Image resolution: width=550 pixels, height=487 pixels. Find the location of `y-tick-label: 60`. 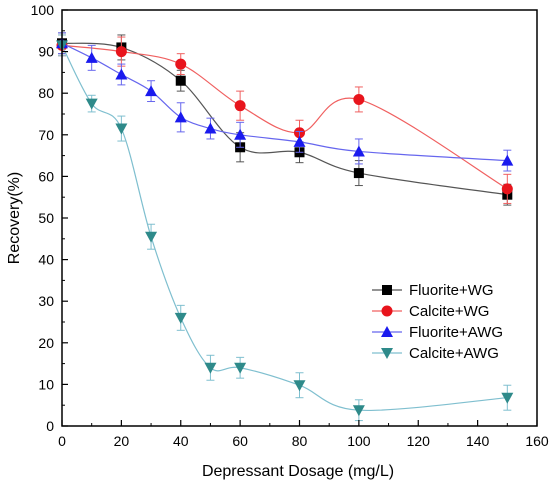

y-tick-label: 60 is located at coordinates (46, 176).